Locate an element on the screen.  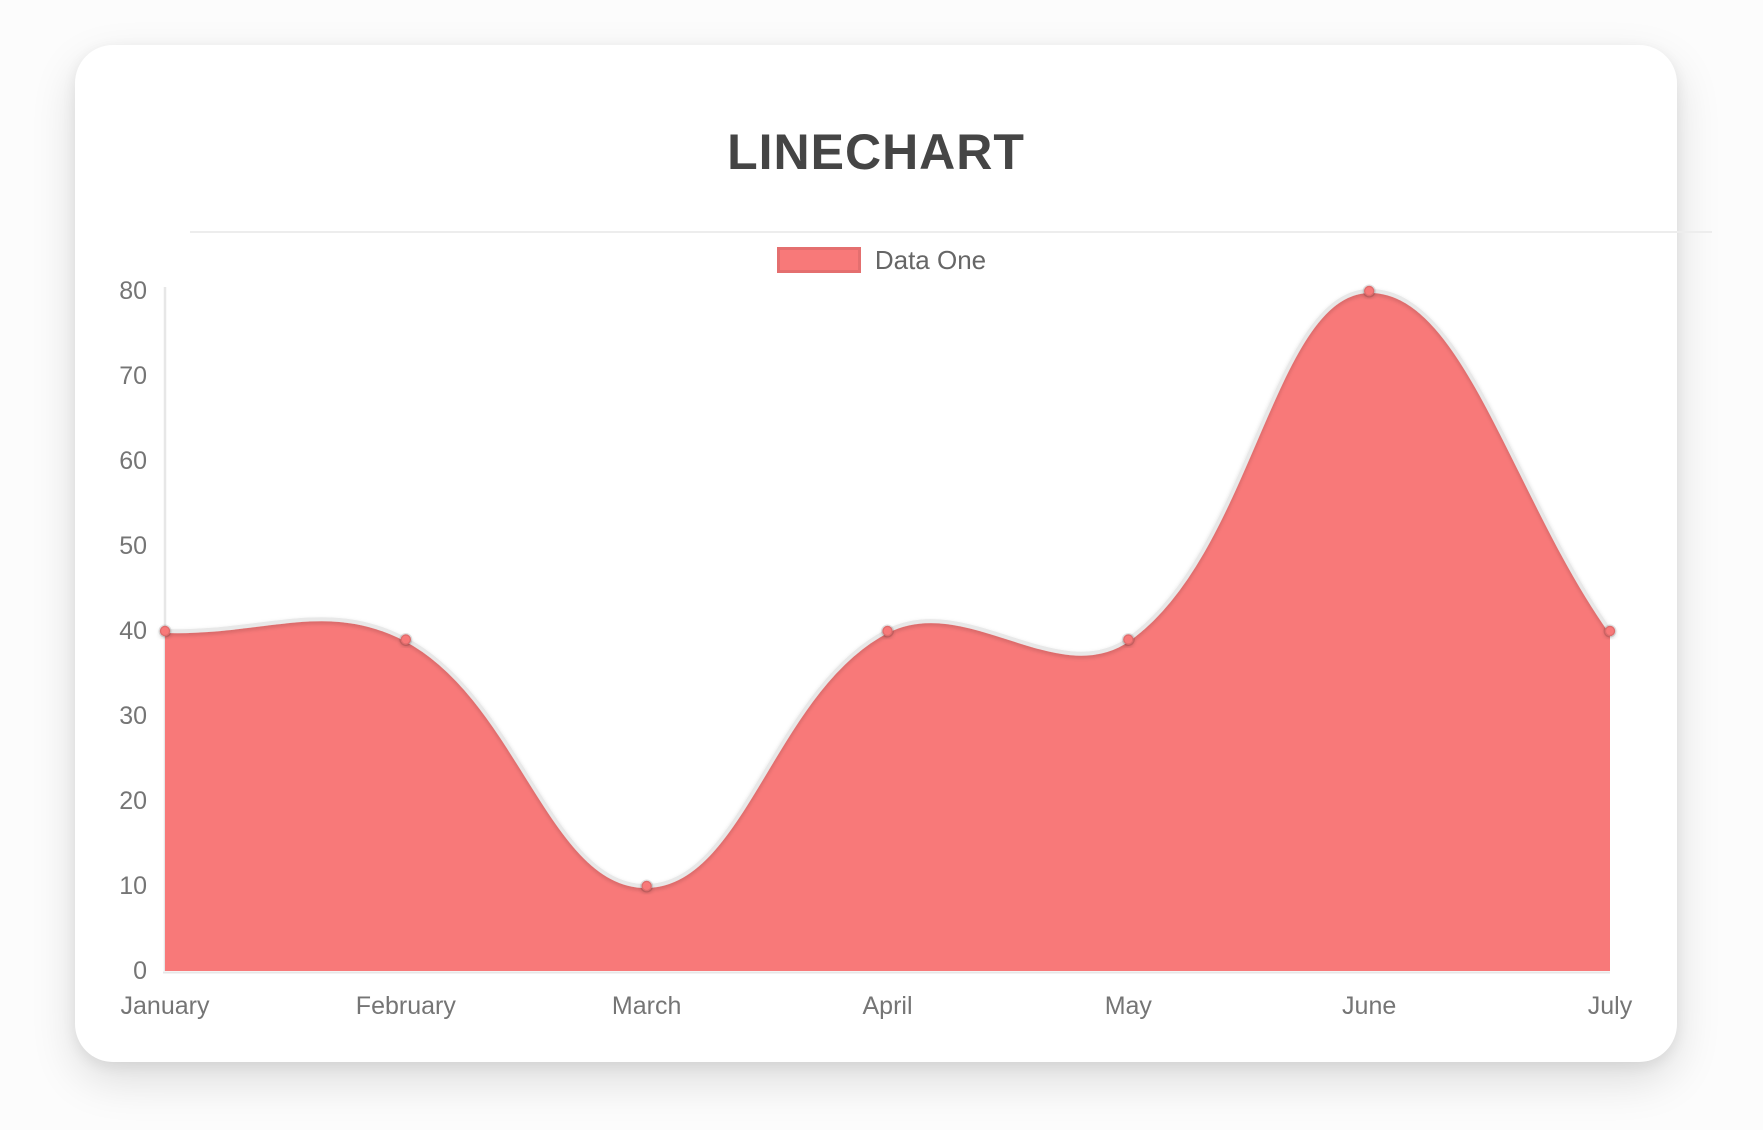
title-divider is located at coordinates (951, 232).